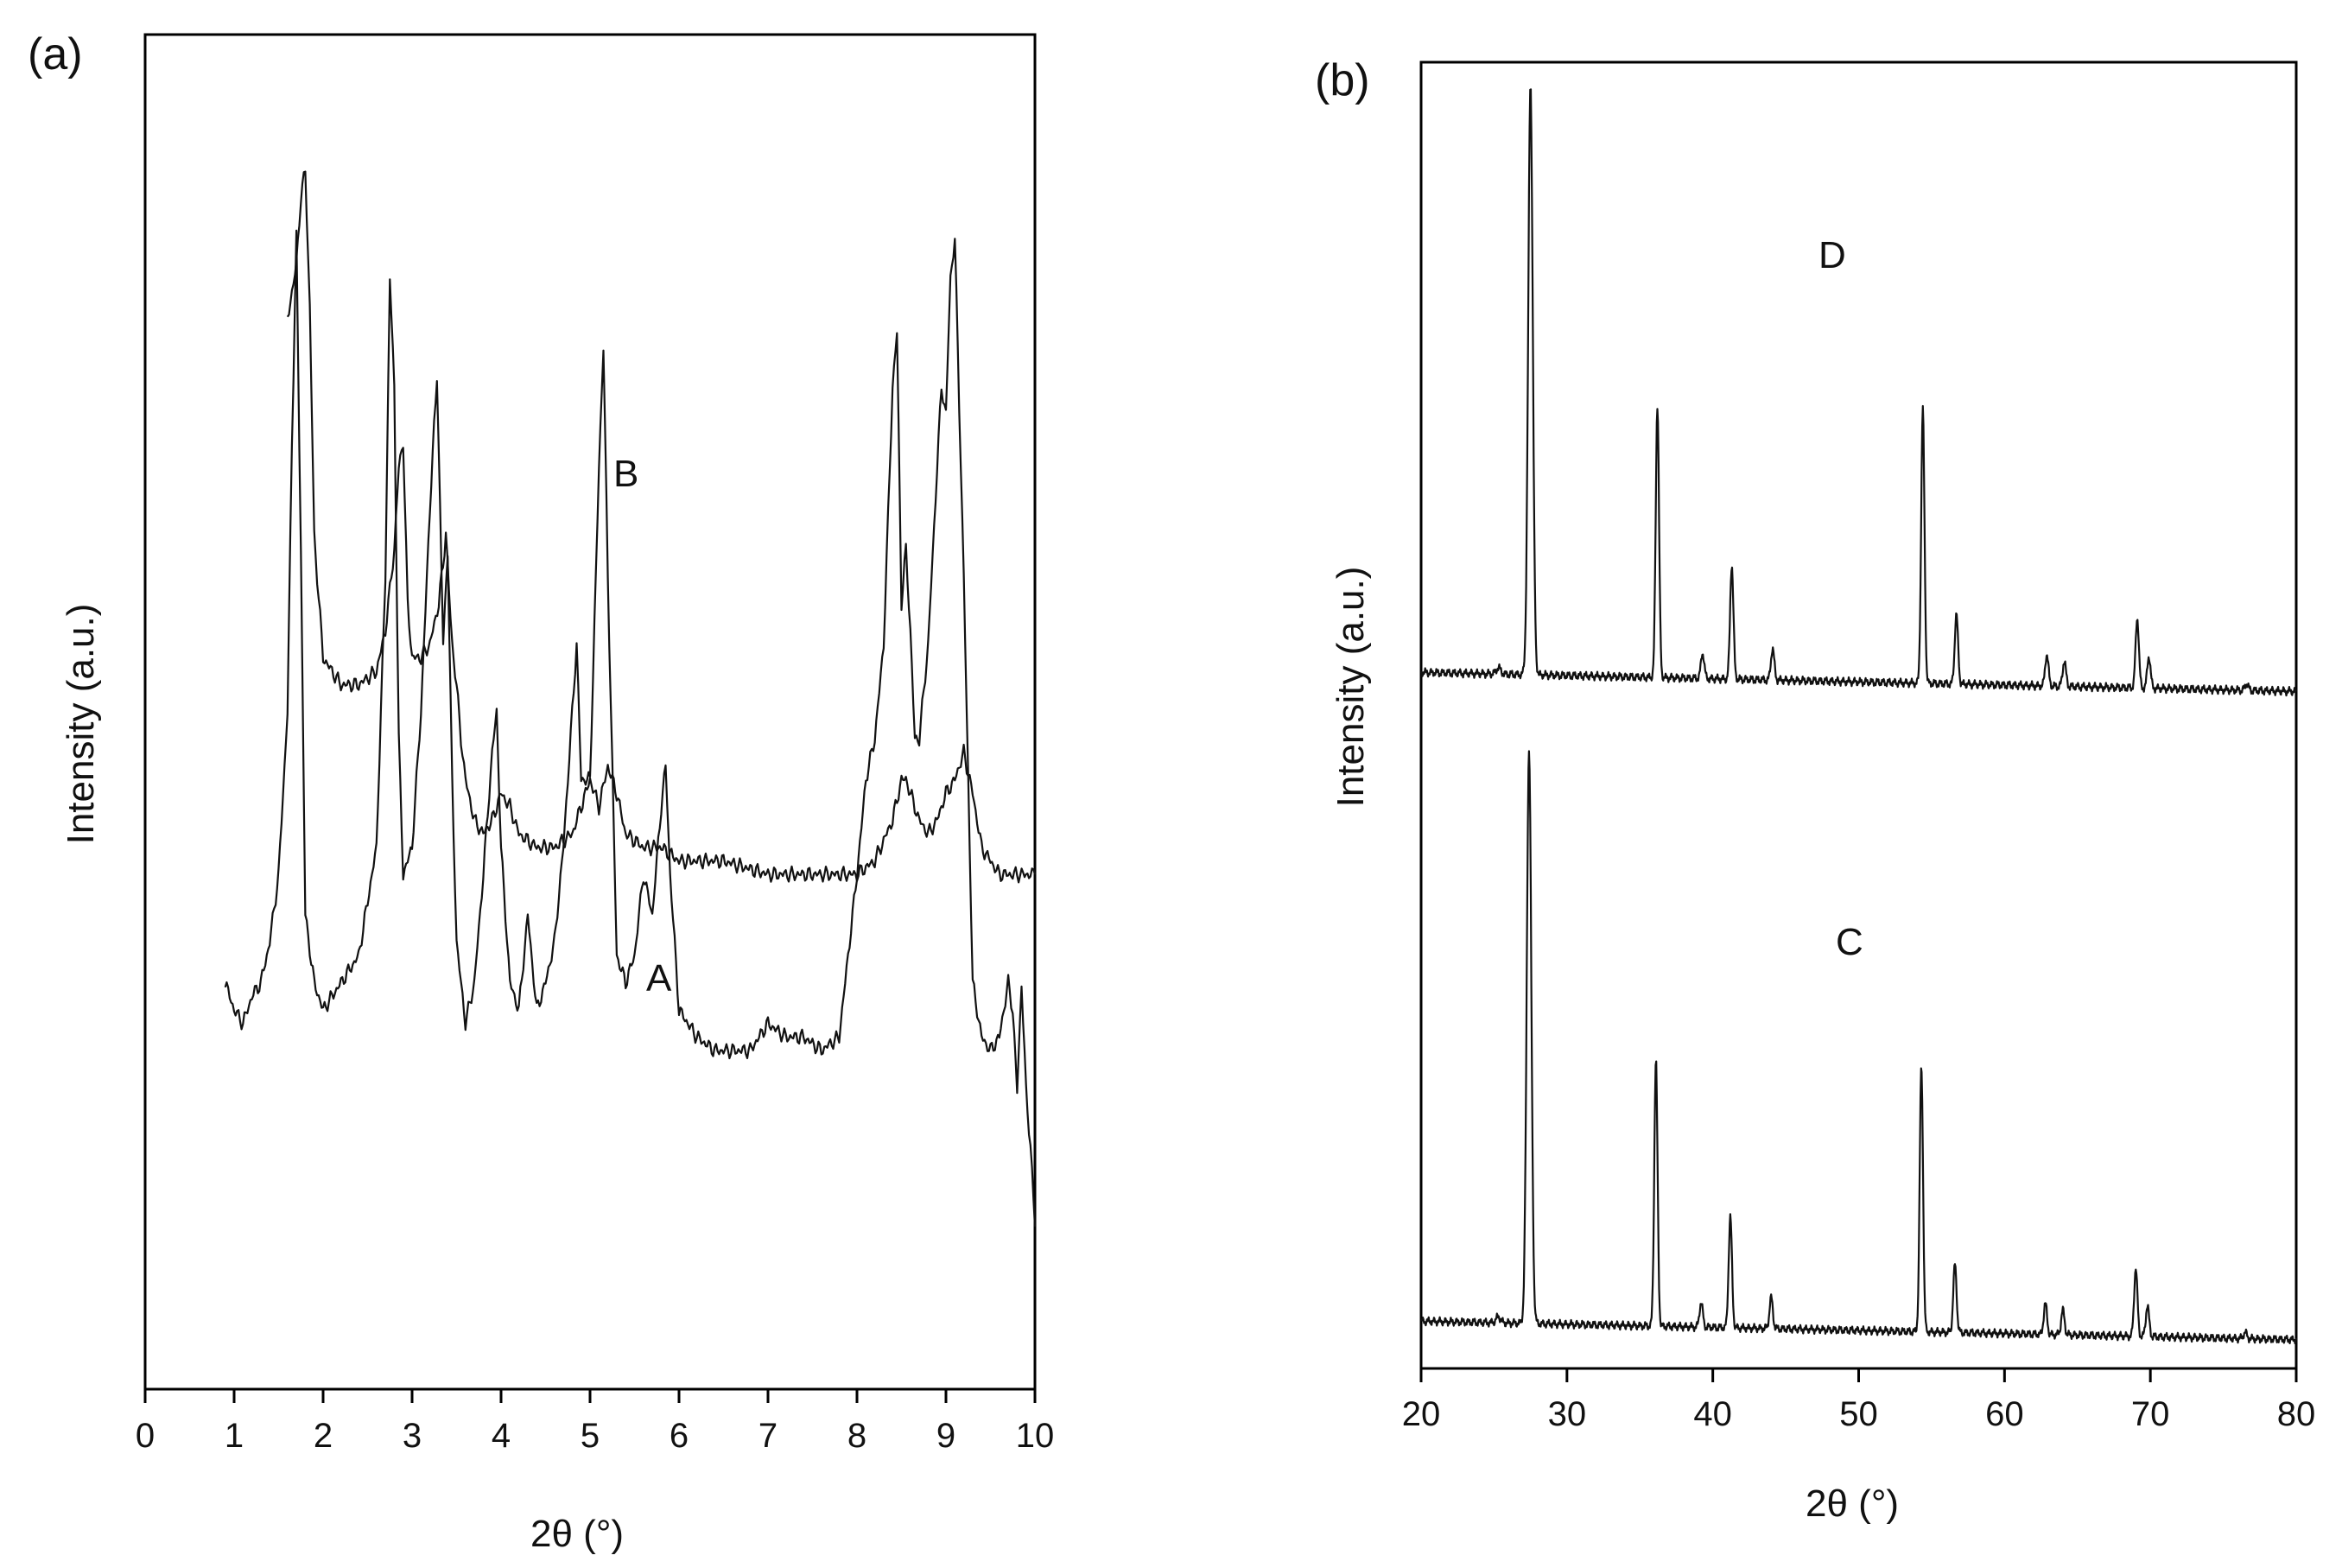 This screenshot has height=1568, width=2342. I want to click on x-tick-label: 40, so click(1712, 1414).